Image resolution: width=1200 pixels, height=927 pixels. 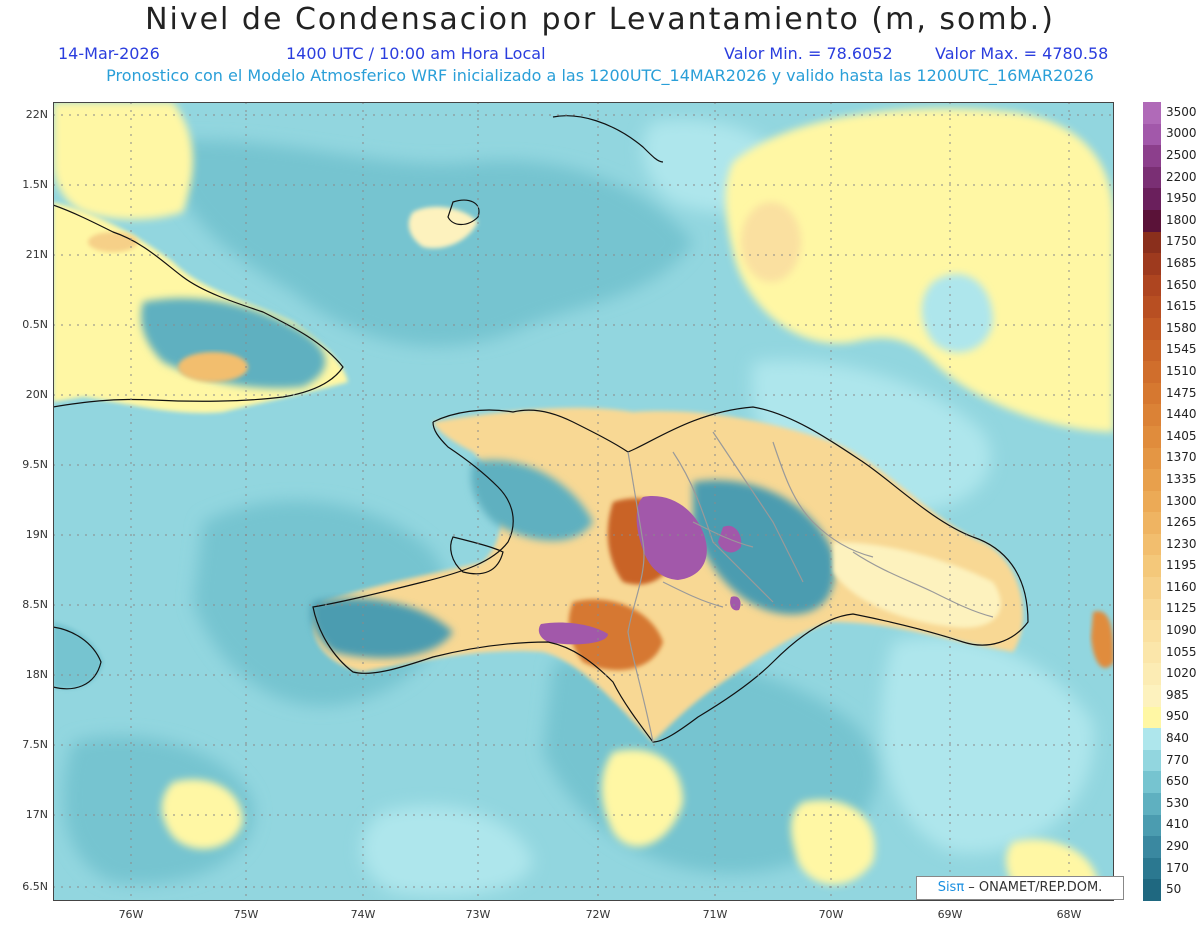 I want to click on colorbar-label: 530, so click(x=1177, y=802).